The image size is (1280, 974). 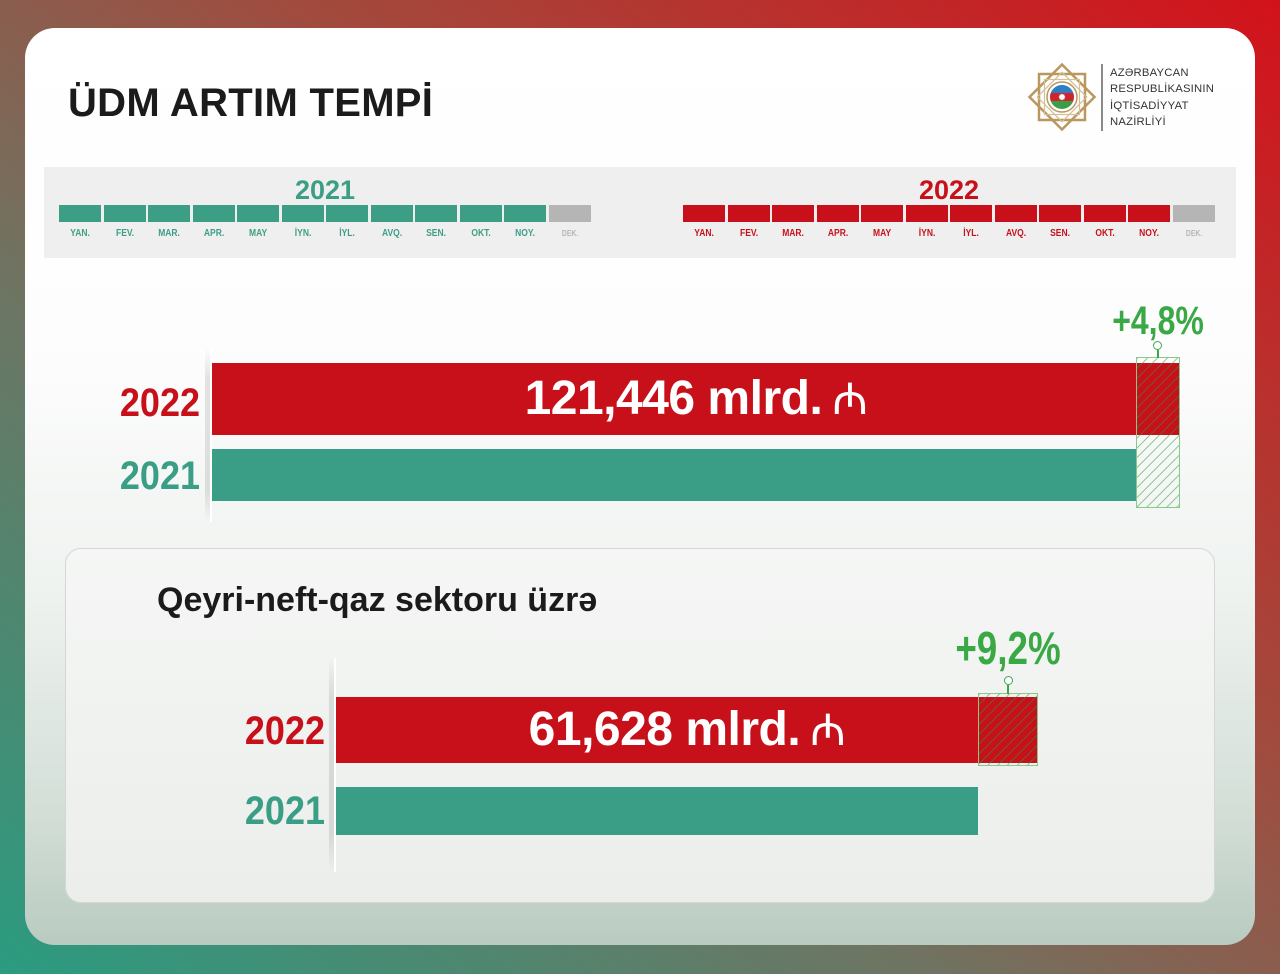 I want to click on growth-delta-box: +4,8%, so click(x=1158, y=404).